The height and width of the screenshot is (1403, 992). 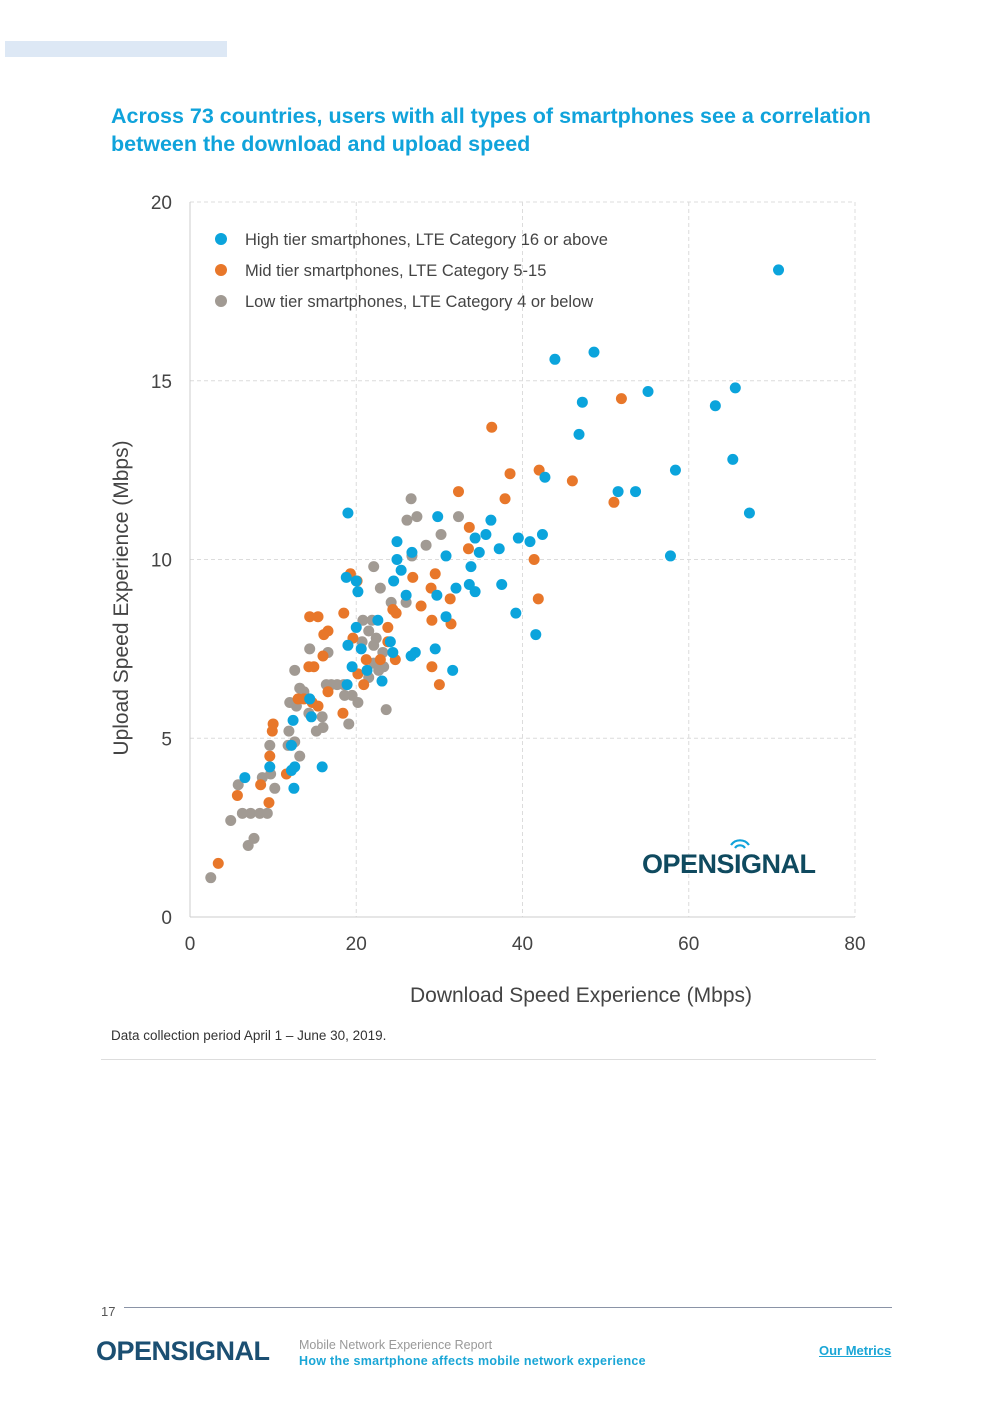 What do you see at coordinates (740, 844) in the screenshot?
I see `wifi-icon` at bounding box center [740, 844].